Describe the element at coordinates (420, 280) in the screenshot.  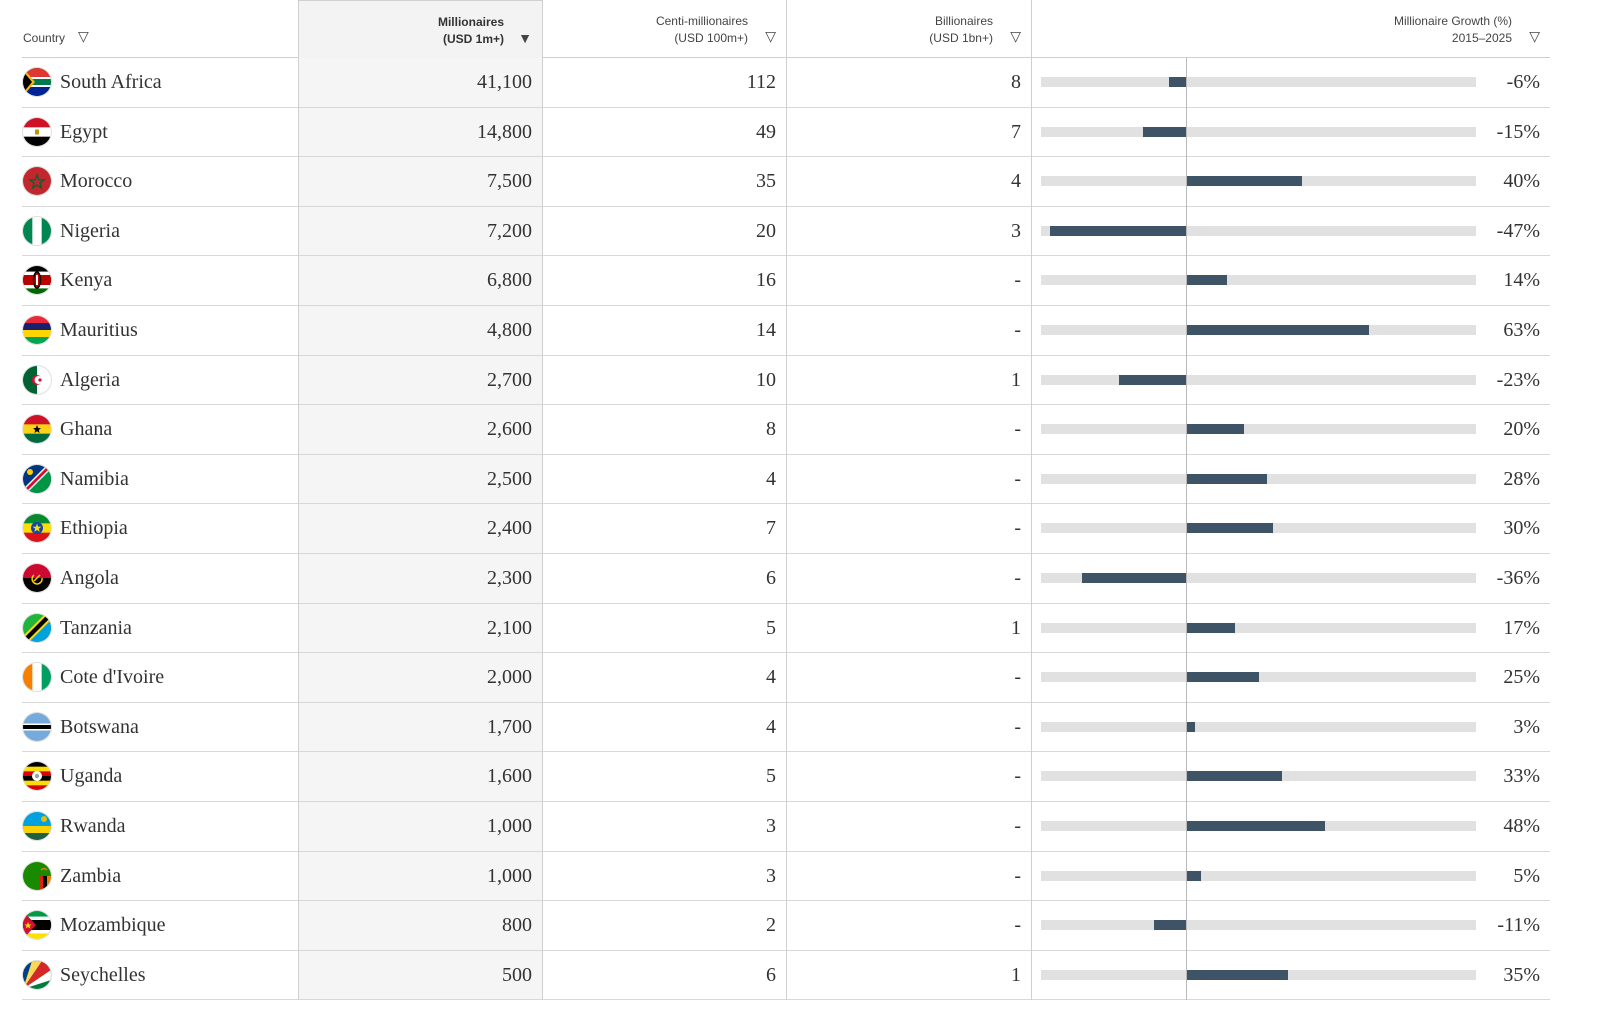
I see `millionaires-value: 6,800` at that location.